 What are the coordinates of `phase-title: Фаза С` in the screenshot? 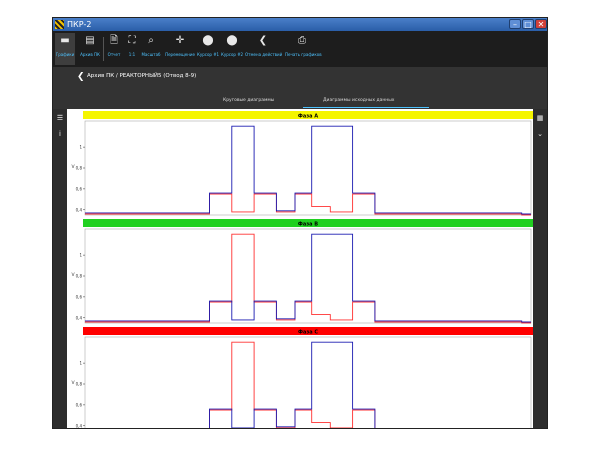 It's located at (308, 333).